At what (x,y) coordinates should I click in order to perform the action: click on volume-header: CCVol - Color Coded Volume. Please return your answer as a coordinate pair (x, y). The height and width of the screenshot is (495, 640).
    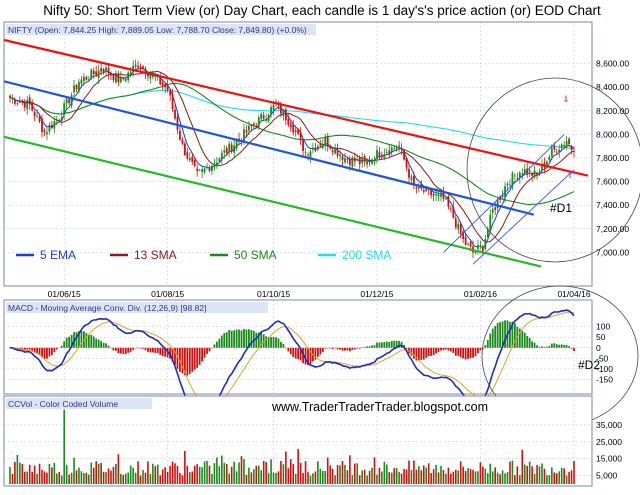
    Looking at the image, I should click on (63, 404).